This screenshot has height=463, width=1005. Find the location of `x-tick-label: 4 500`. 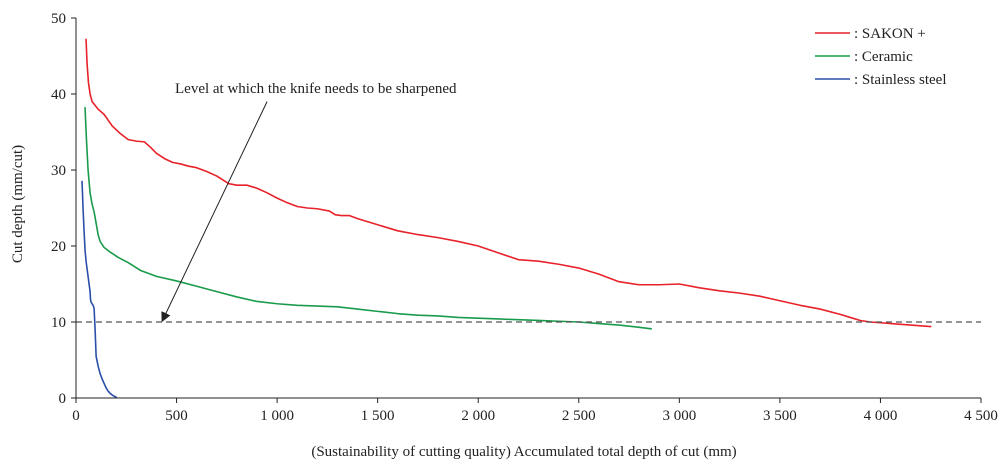

x-tick-label: 4 500 is located at coordinates (981, 416).